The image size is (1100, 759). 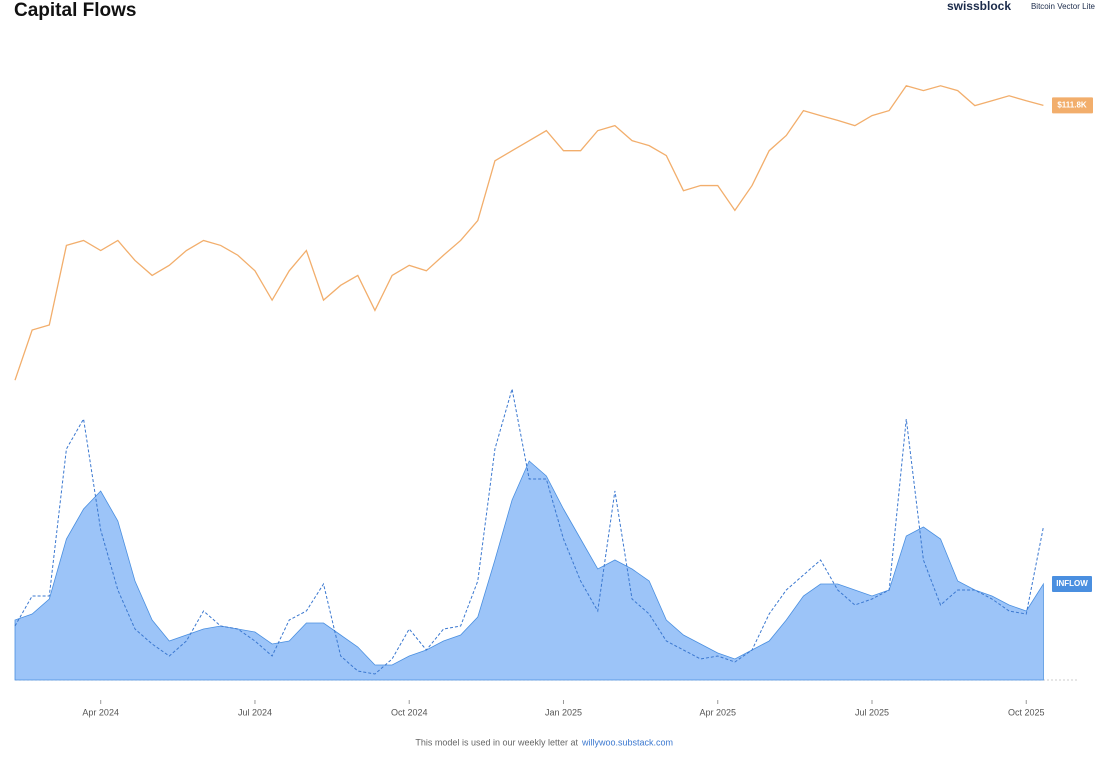 What do you see at coordinates (1026, 712) in the screenshot?
I see `x-tick-label: Oct 2025` at bounding box center [1026, 712].